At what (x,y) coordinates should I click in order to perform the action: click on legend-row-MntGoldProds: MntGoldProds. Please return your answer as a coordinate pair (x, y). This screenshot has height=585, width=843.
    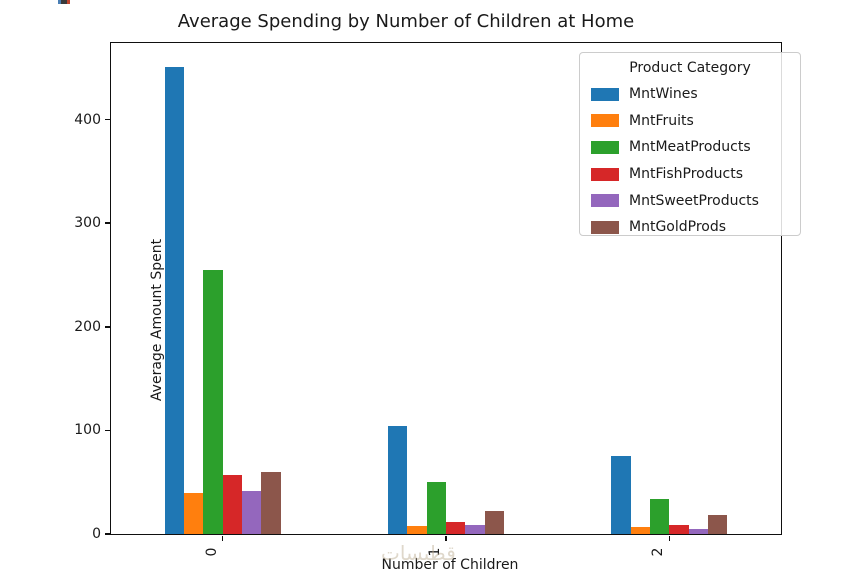
    Looking at the image, I should click on (690, 227).